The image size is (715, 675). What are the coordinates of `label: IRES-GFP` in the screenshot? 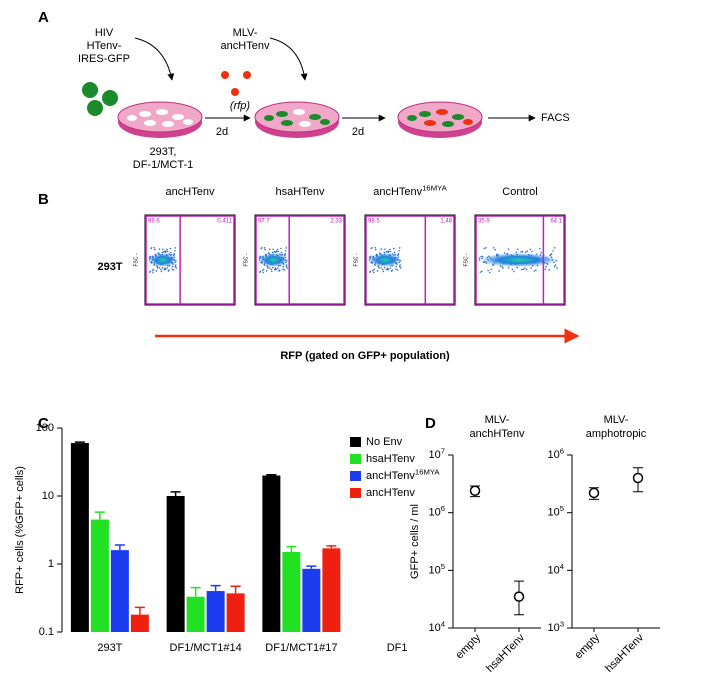 It's located at (104, 59).